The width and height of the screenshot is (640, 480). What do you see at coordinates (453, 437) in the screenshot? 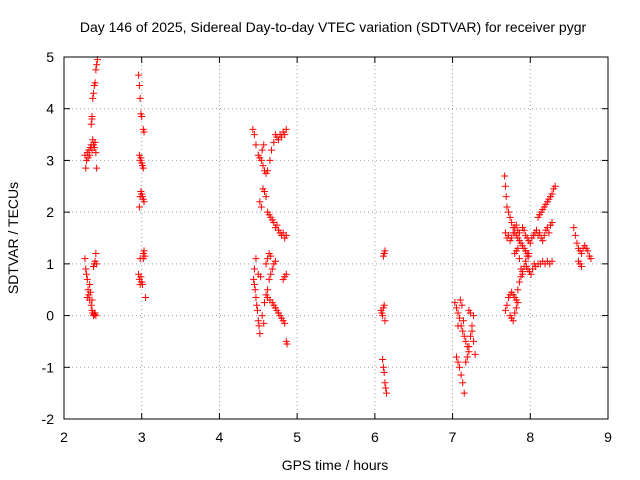
I see `x-tick-label: 7` at bounding box center [453, 437].